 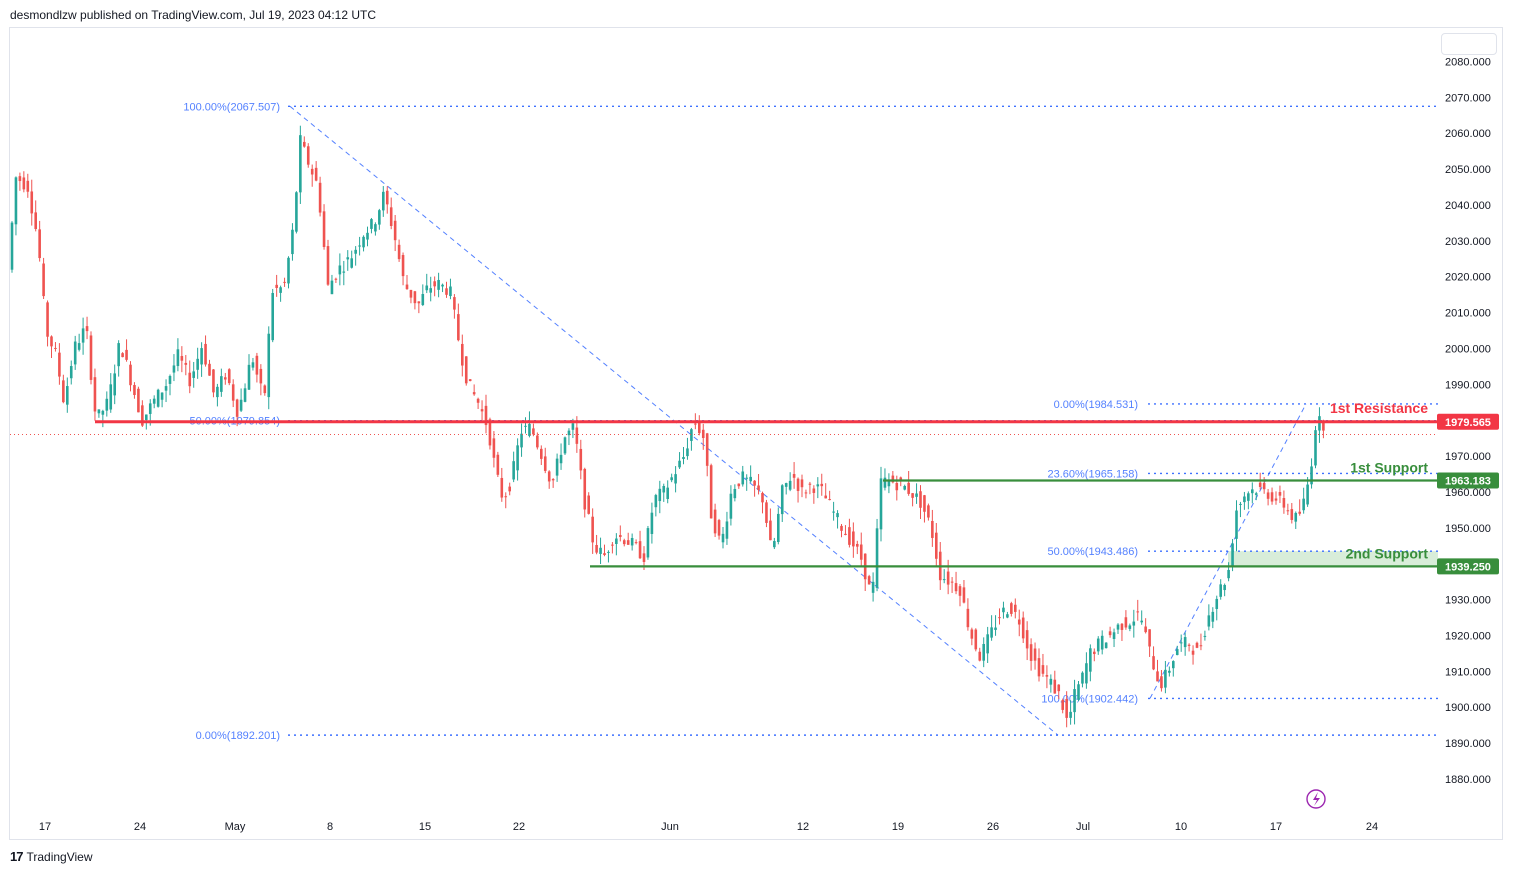 I want to click on chart-settings-button, so click(x=1469, y=44).